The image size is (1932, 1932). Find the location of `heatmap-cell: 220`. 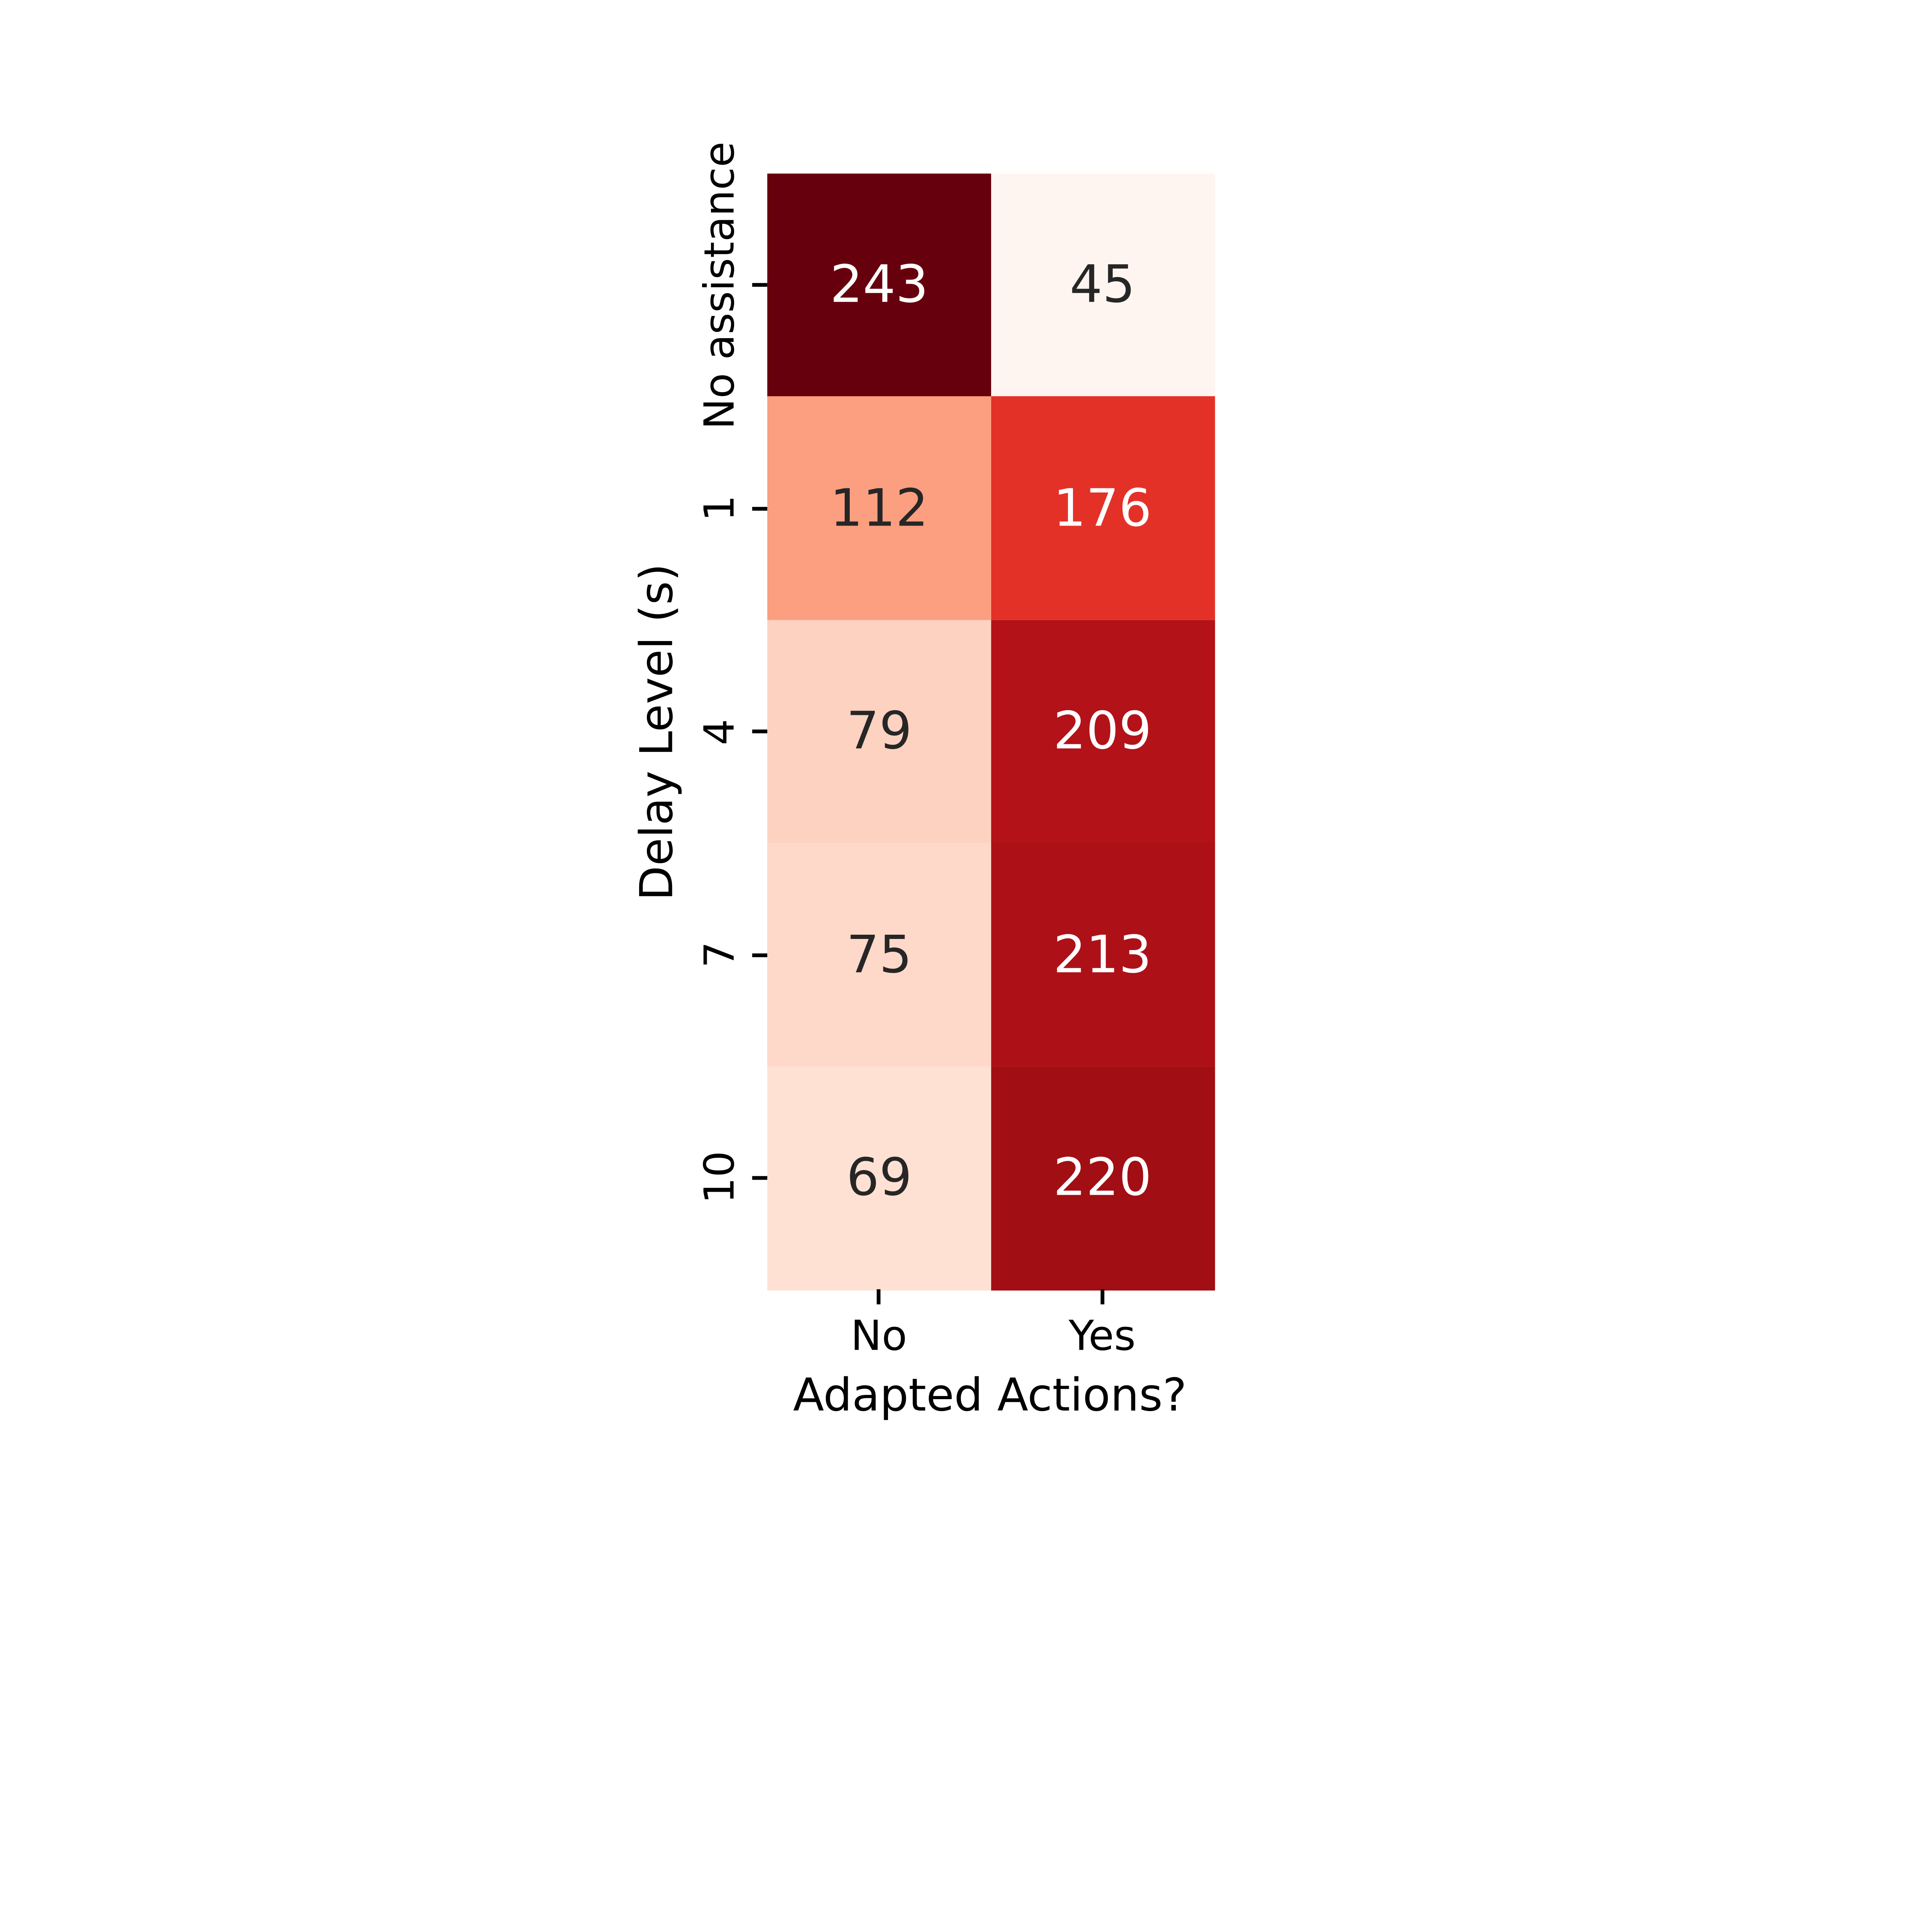

heatmap-cell: 220 is located at coordinates (1102, 1178).